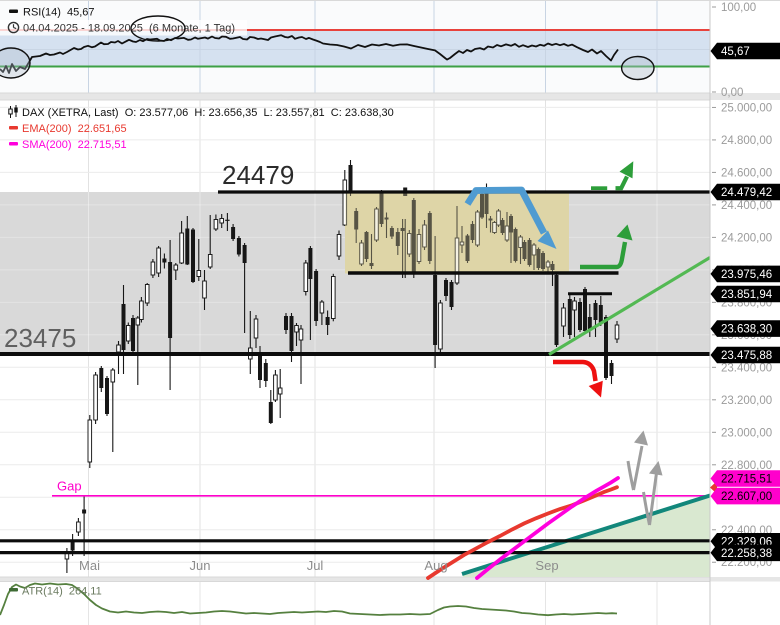 Image resolution: width=780 pixels, height=625 pixels. Describe the element at coordinates (746, 238) in the screenshot. I see `svg-text: 24.200,00` at that location.